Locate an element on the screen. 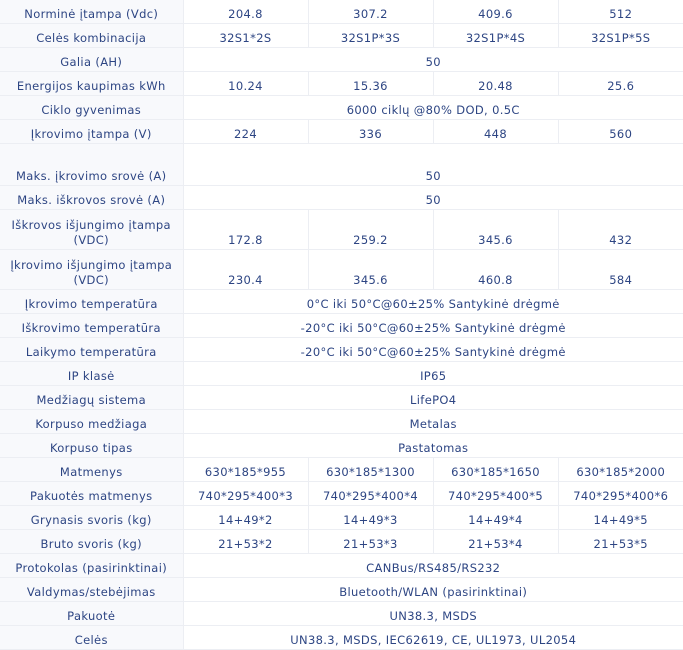  cell-value: 740*295*400*5 is located at coordinates (496, 493).